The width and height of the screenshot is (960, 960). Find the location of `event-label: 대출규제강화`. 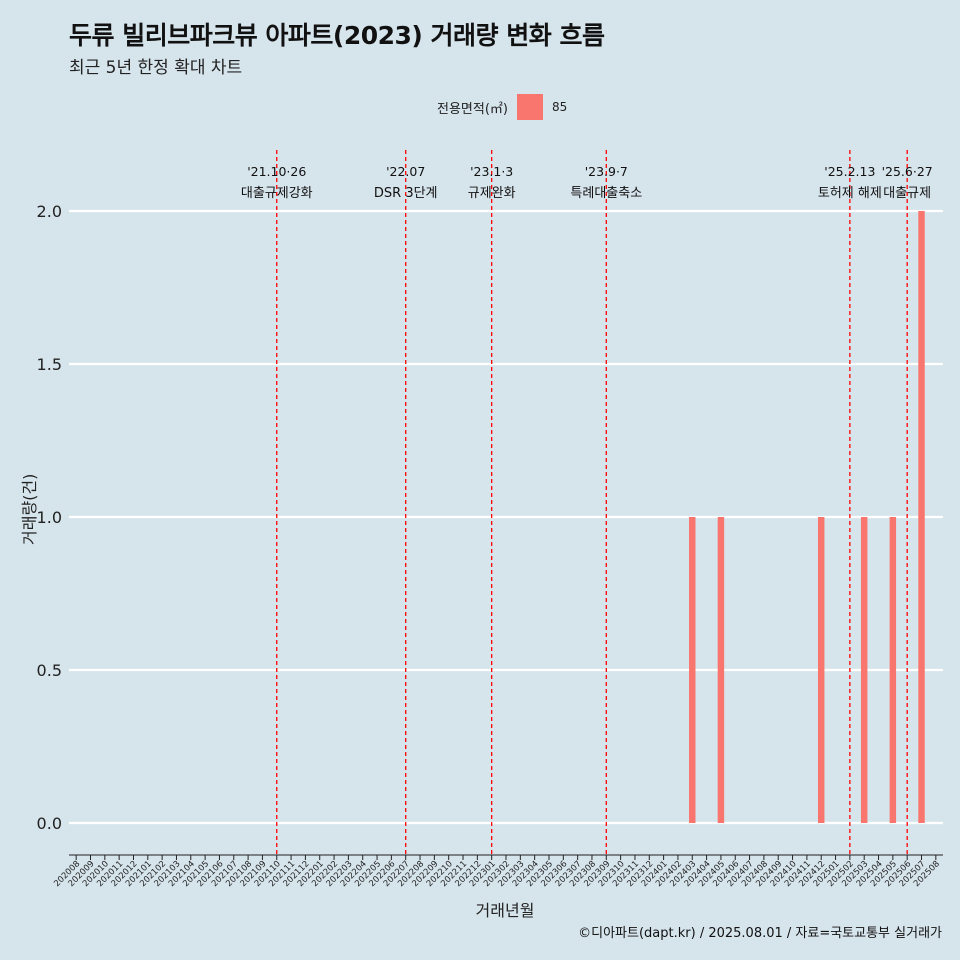

event-label: 대출규제강화 is located at coordinates (277, 193).